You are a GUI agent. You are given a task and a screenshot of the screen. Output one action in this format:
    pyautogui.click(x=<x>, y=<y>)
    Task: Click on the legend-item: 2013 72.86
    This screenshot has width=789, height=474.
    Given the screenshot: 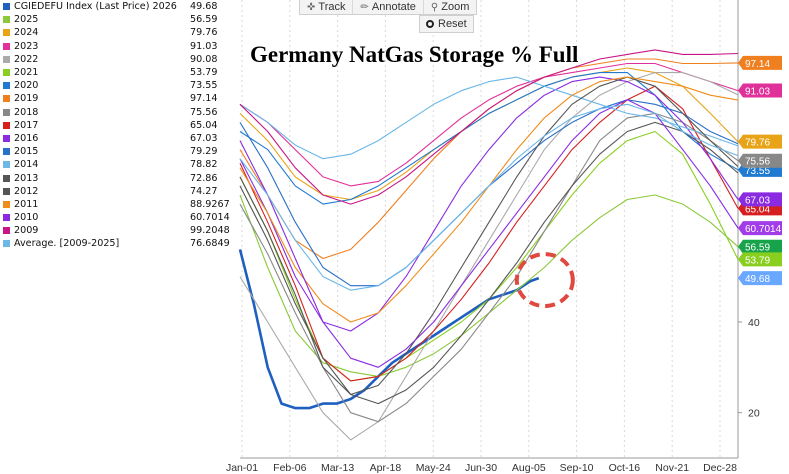 What is the action you would take?
    pyautogui.click(x=119, y=177)
    